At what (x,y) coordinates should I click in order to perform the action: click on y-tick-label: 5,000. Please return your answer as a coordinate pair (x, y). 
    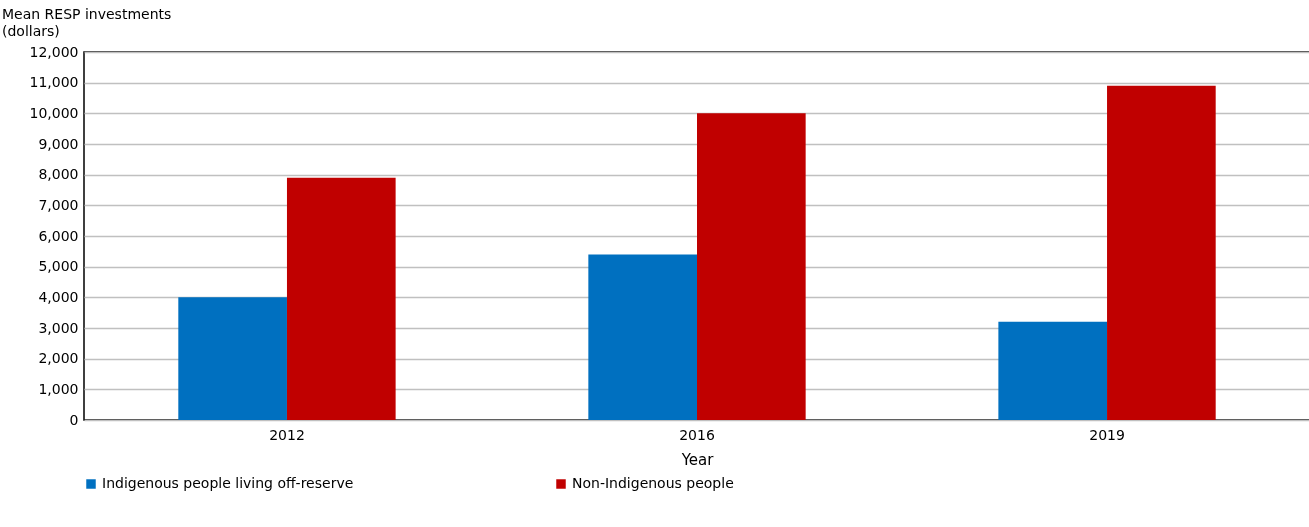
    Looking at the image, I should click on (58, 266).